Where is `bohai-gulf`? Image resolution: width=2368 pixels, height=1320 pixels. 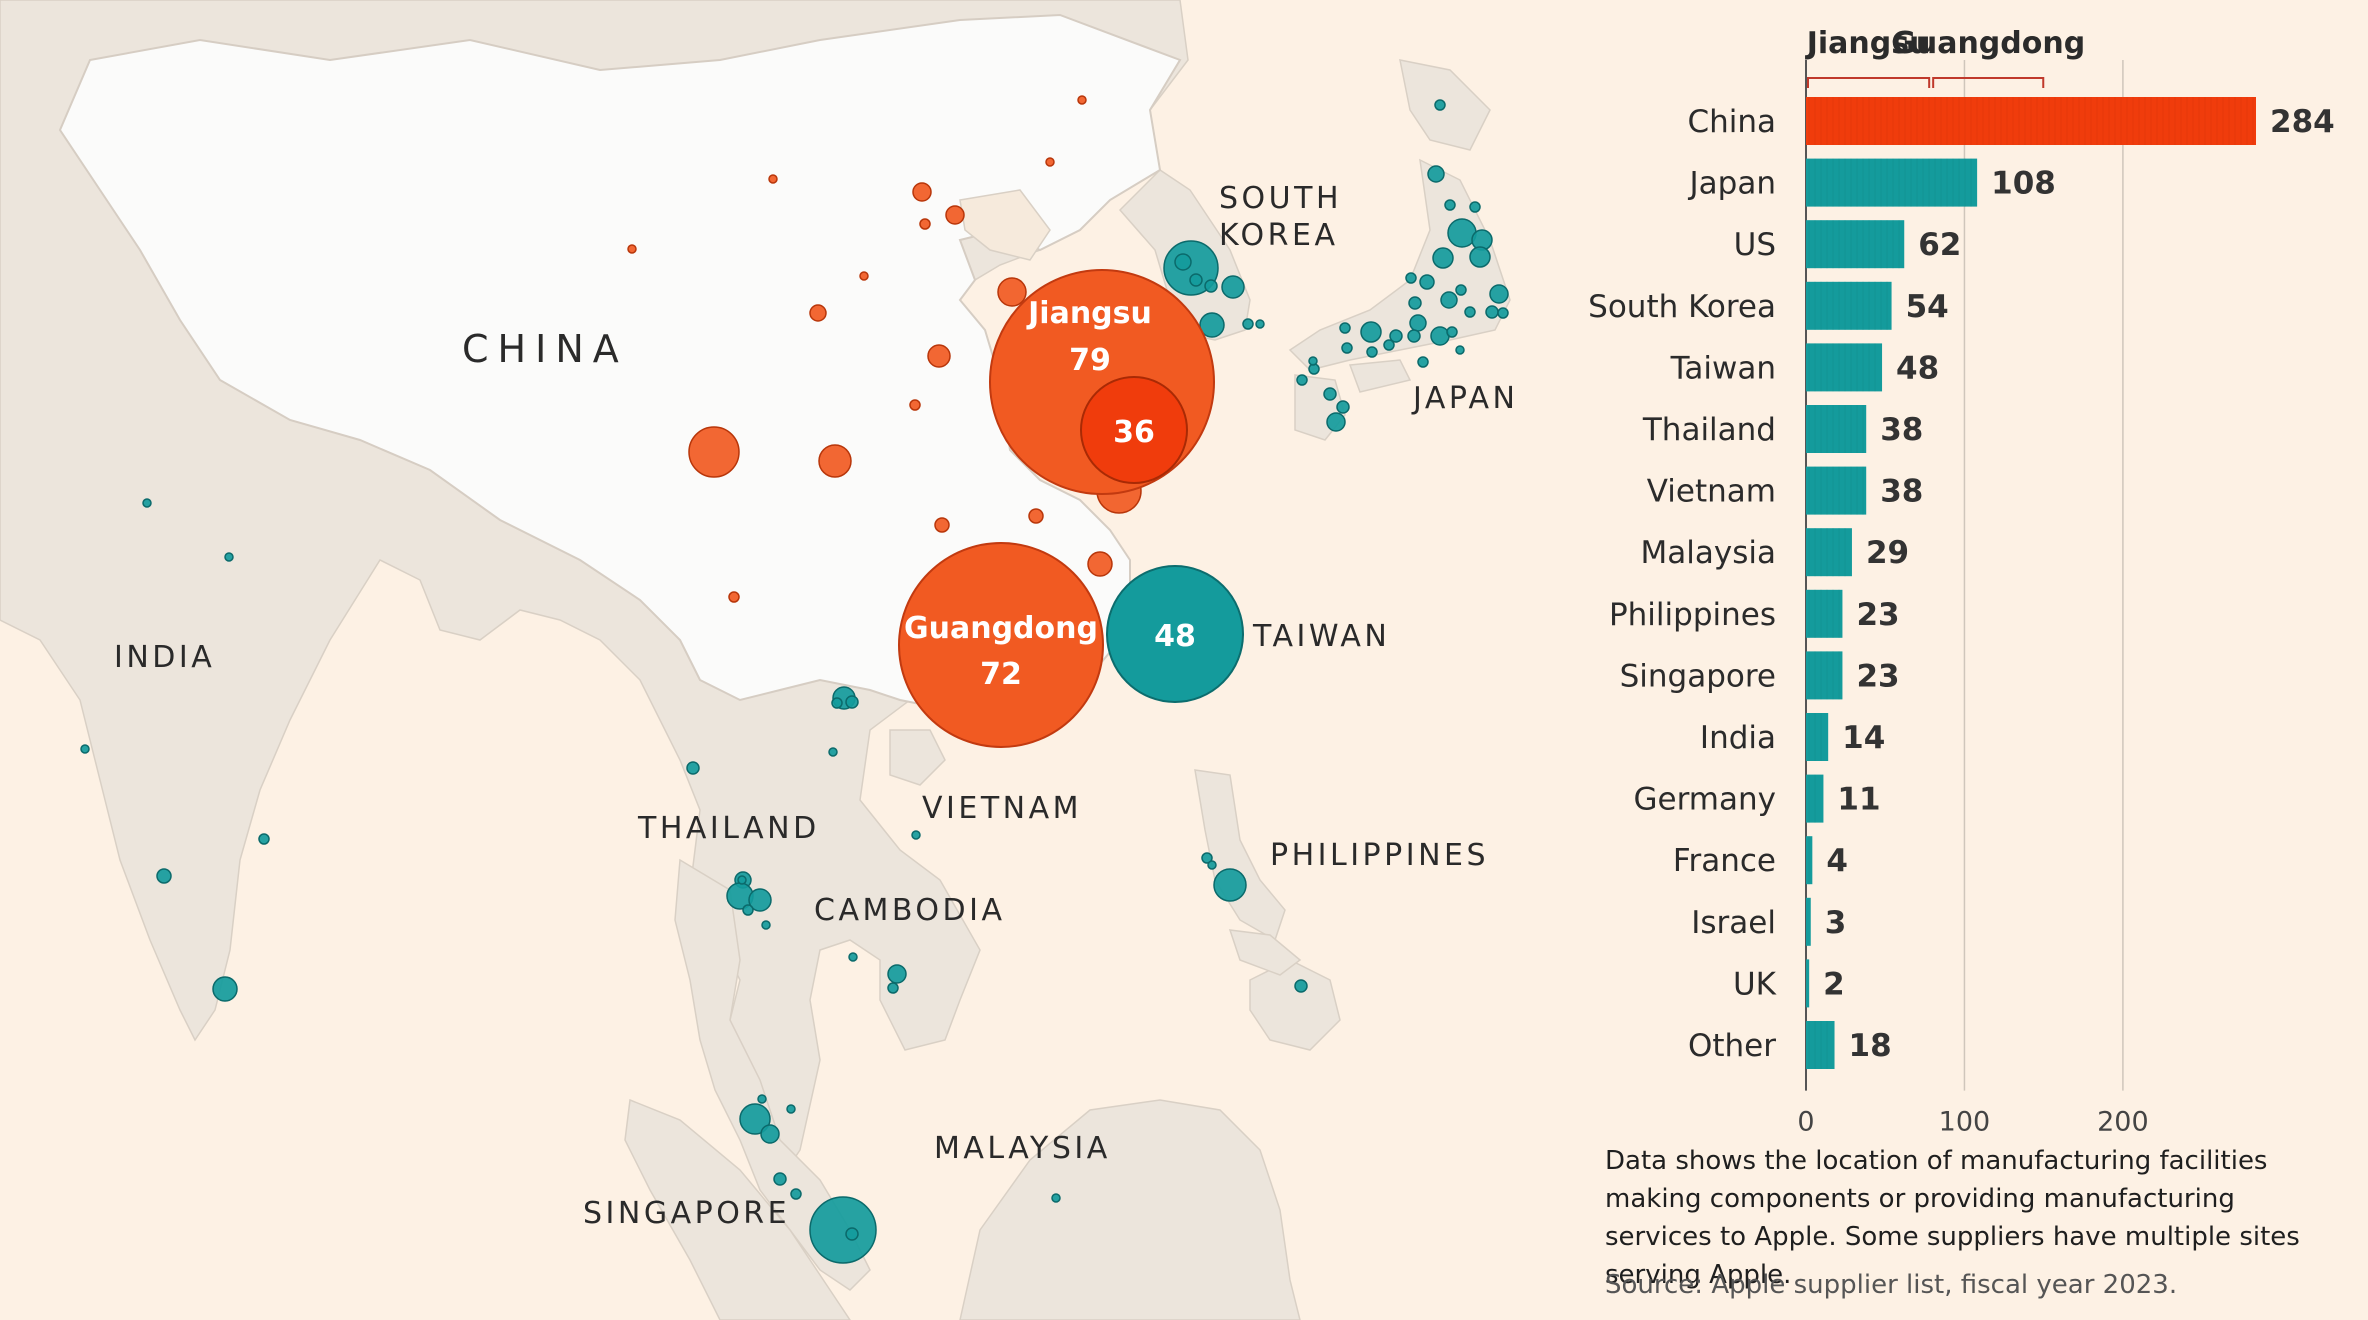
bohai-gulf is located at coordinates (1005, 225).